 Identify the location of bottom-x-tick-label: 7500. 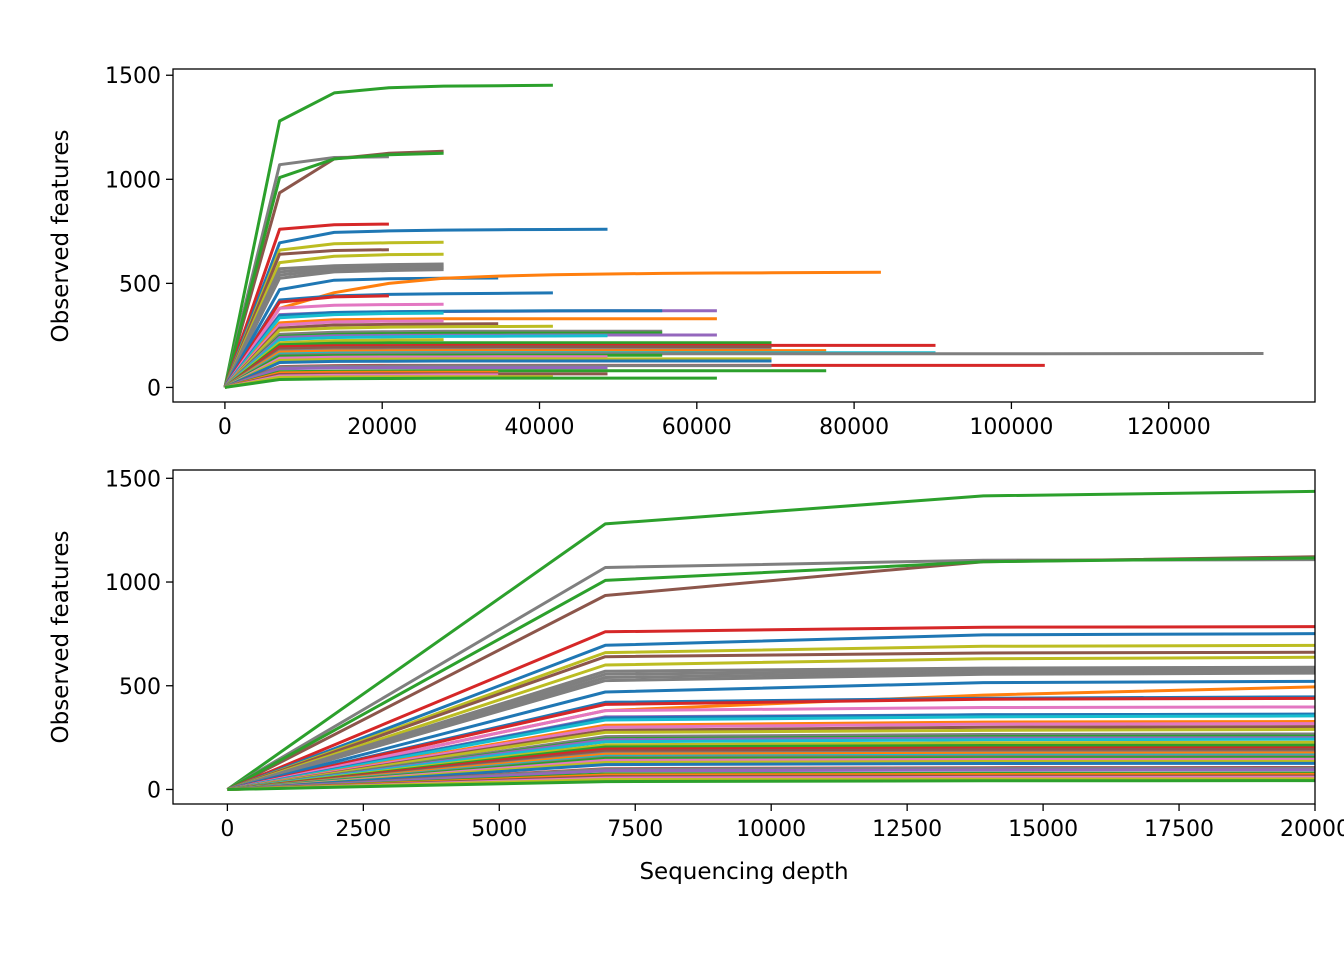
(635, 829).